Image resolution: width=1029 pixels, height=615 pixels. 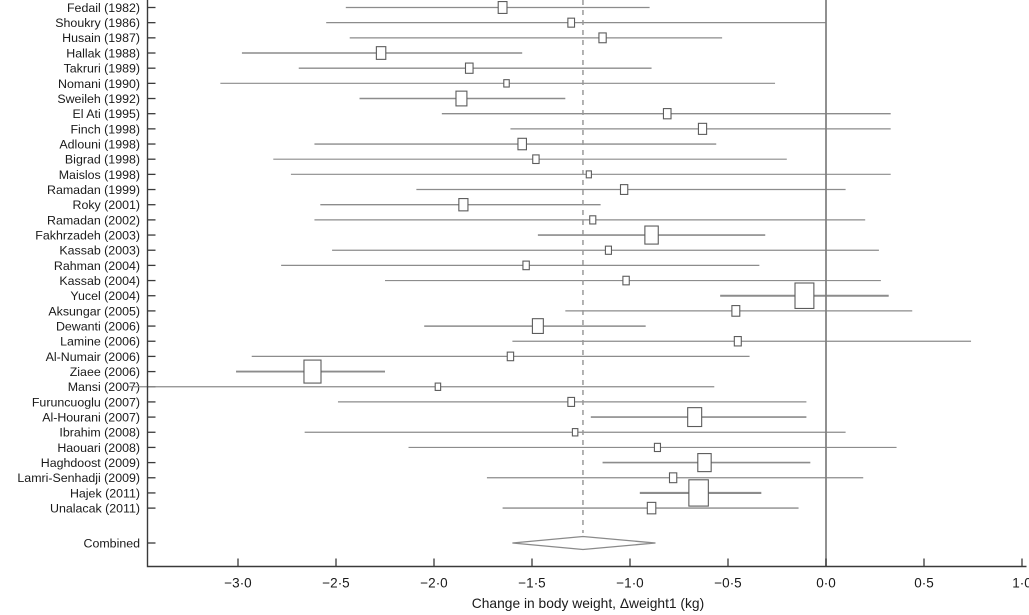 I want to click on study-label: El Ati (1995), so click(x=107, y=114).